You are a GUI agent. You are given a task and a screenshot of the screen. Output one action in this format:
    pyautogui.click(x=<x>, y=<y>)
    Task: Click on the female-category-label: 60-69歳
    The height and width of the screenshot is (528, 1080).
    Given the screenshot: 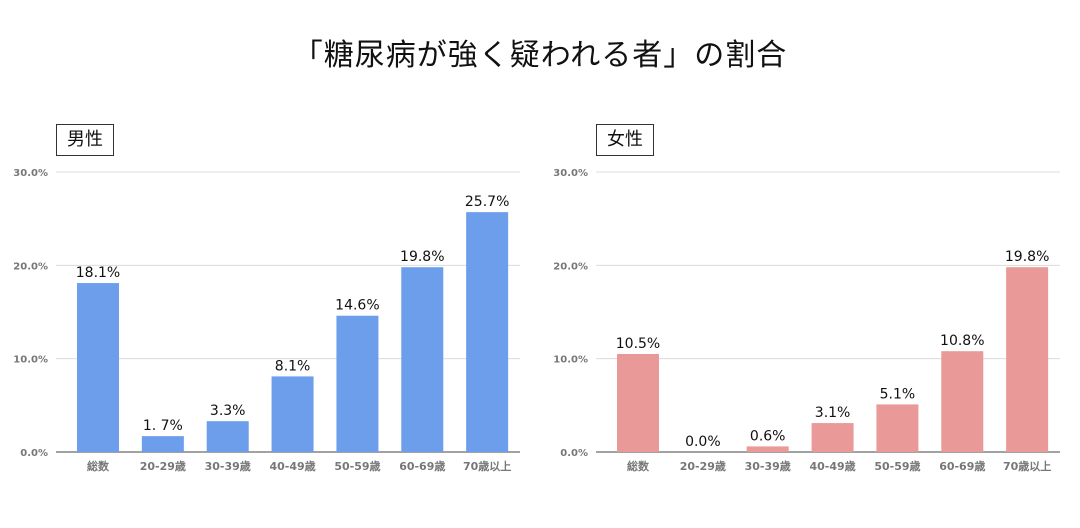 What is the action you would take?
    pyautogui.click(x=962, y=466)
    